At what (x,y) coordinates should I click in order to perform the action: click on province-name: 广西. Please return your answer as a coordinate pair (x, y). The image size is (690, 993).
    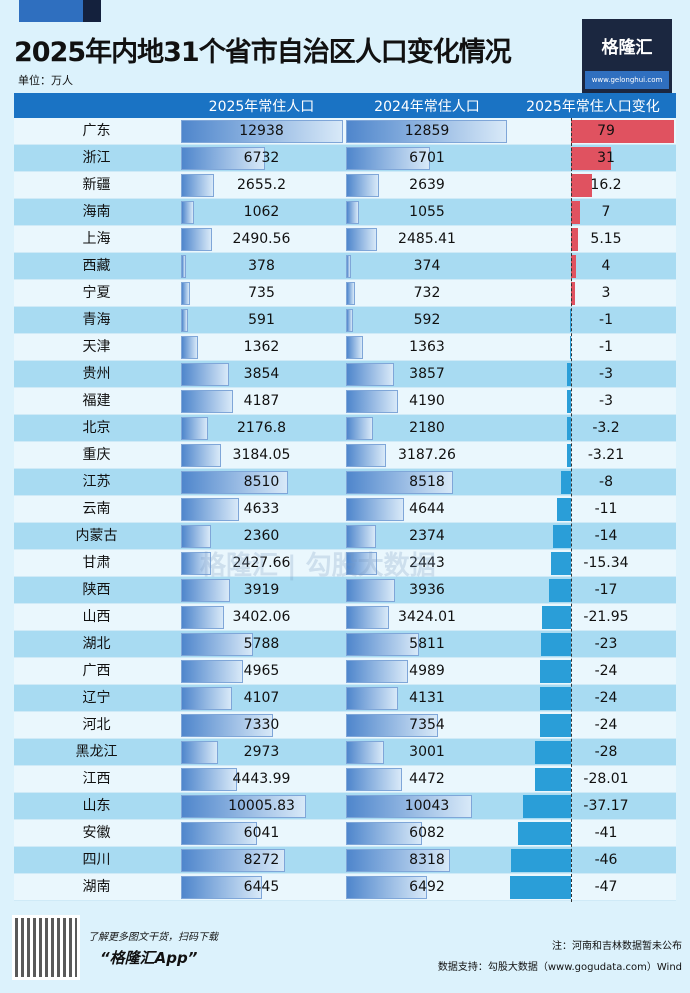
    Looking at the image, I should click on (96, 671).